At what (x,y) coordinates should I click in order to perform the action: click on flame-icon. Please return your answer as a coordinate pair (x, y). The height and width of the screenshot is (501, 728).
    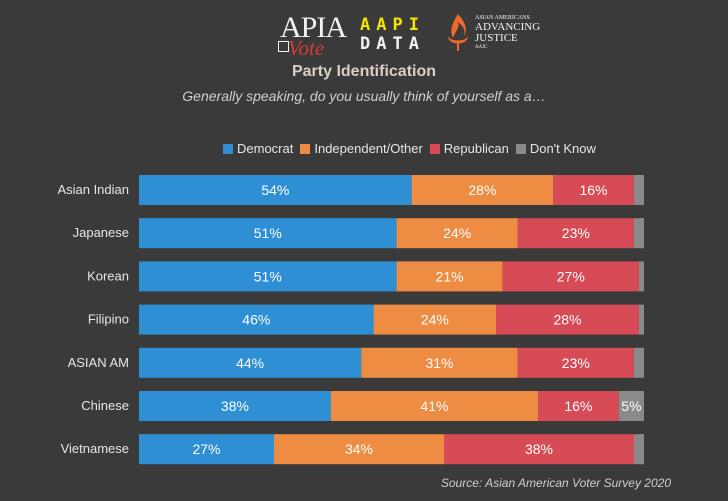
    Looking at the image, I should click on (458, 32).